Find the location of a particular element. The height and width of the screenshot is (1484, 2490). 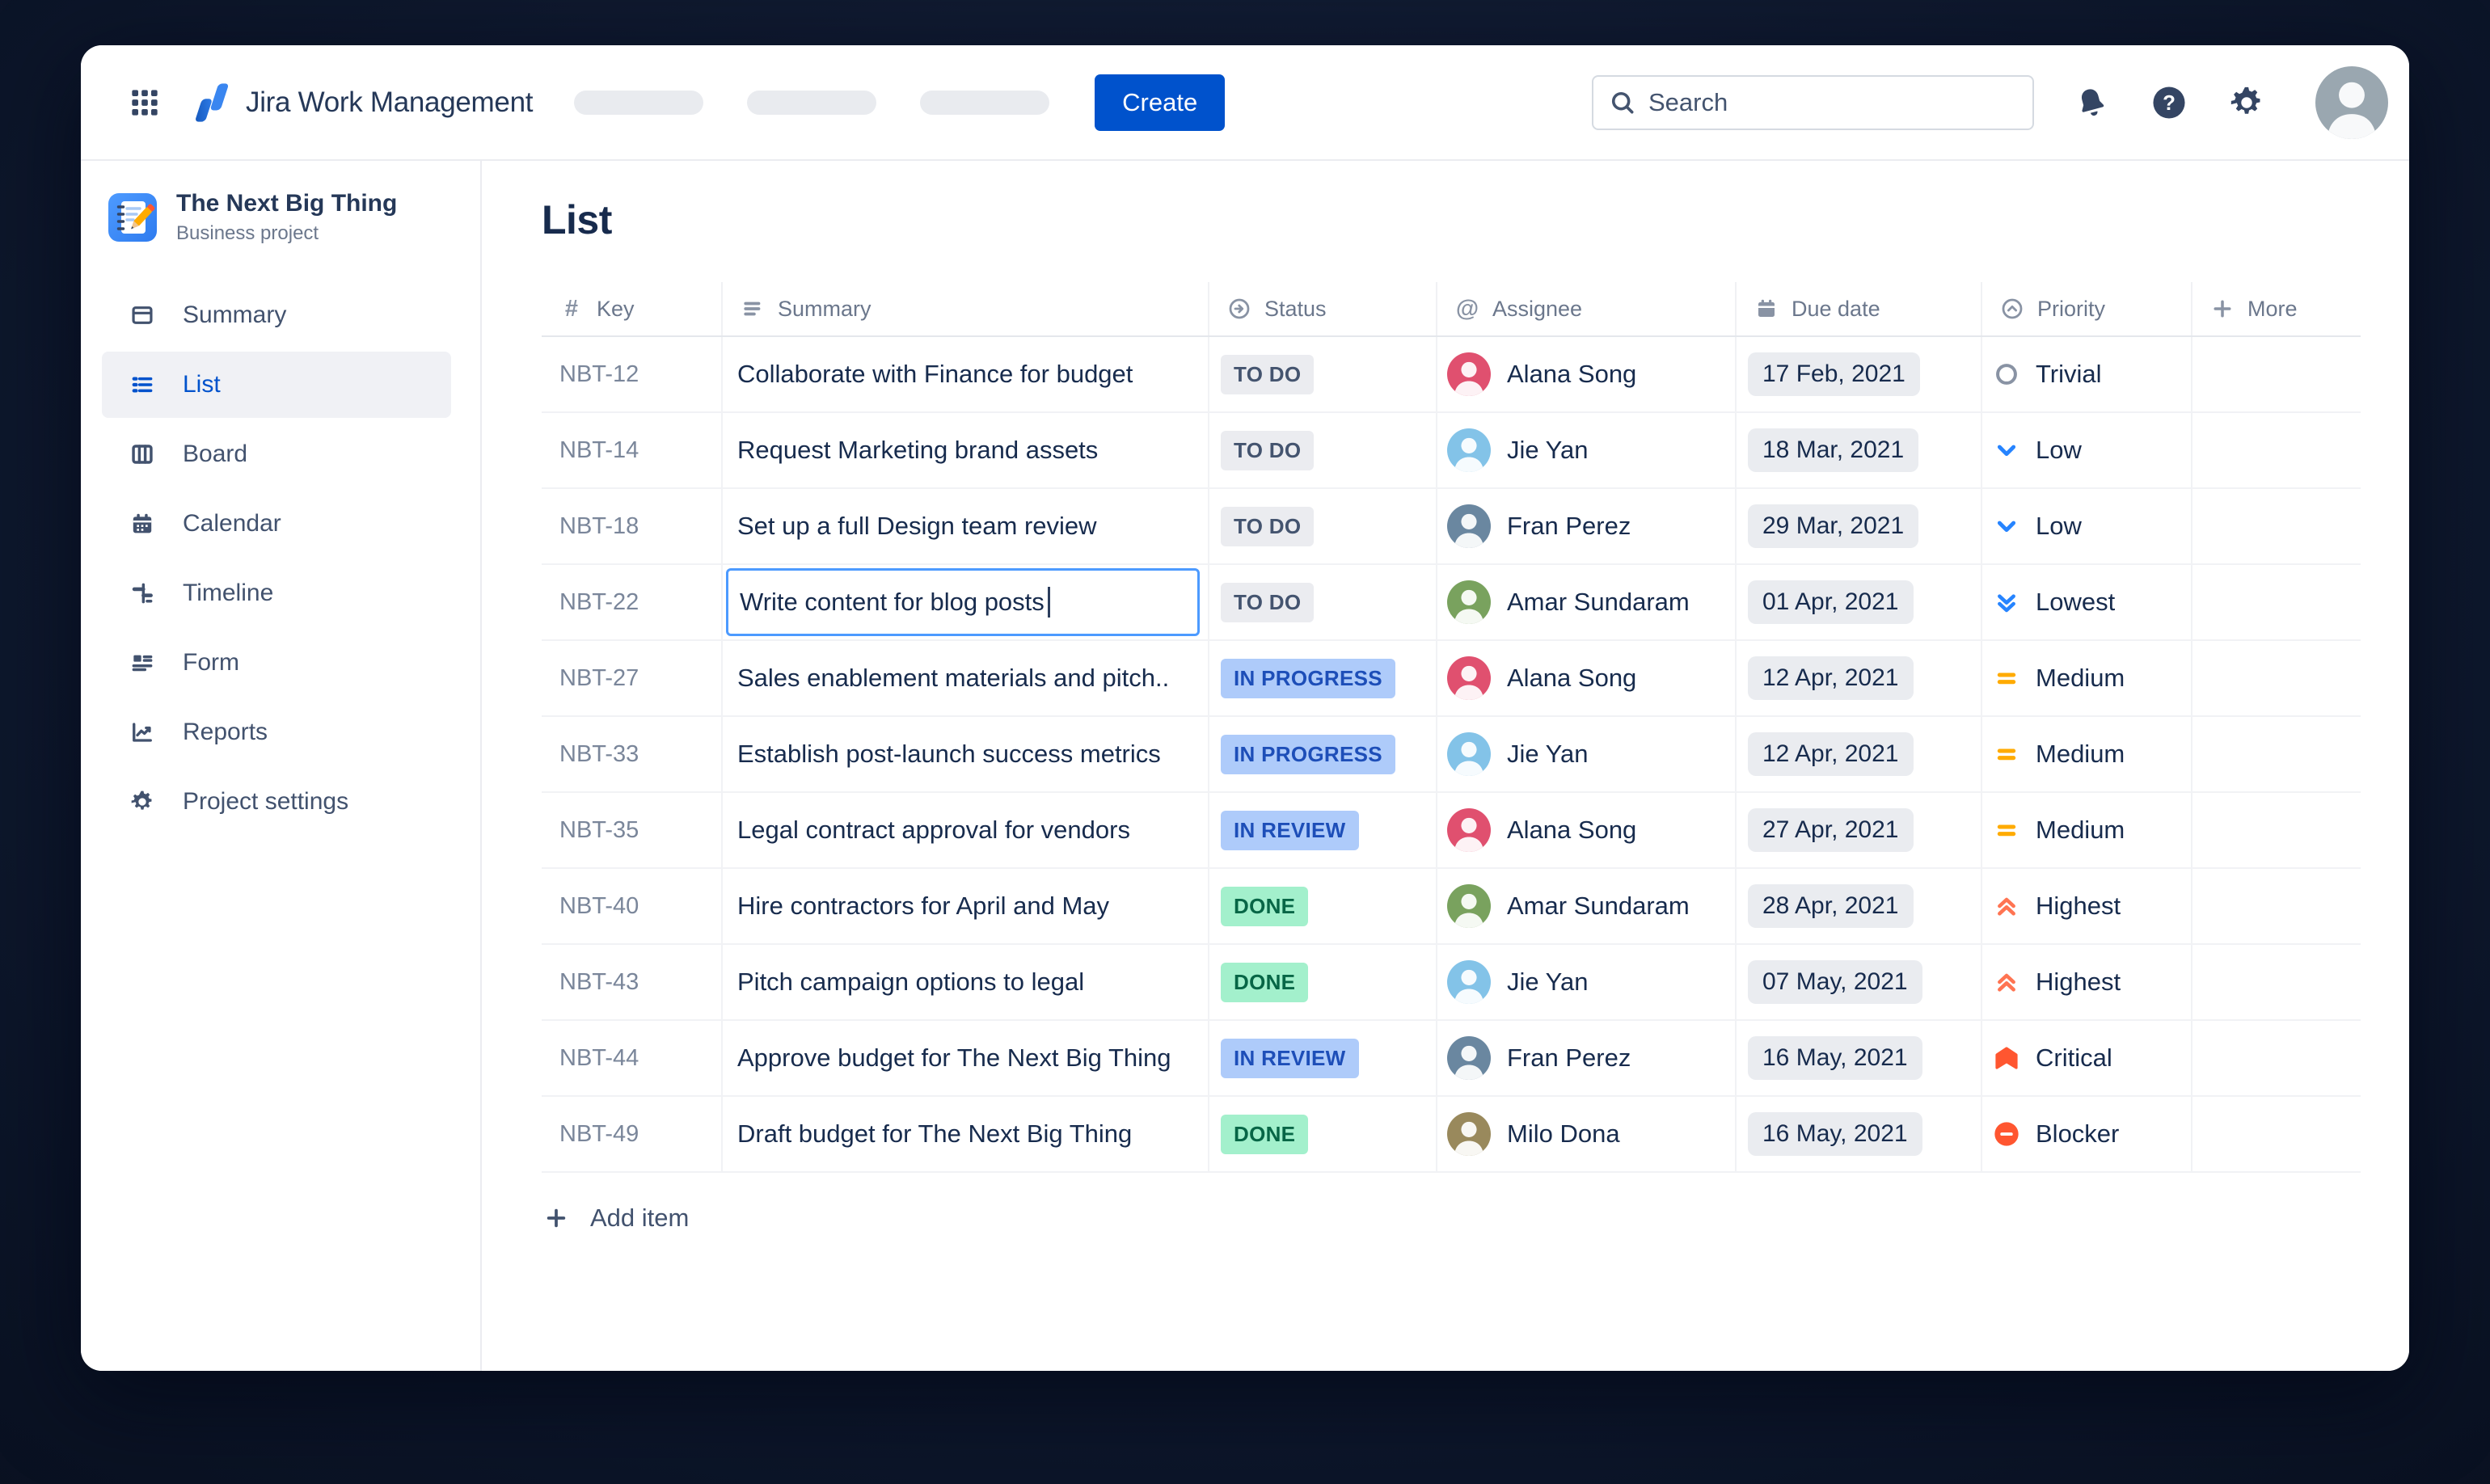

sidebar-item-list: List is located at coordinates (276, 385).